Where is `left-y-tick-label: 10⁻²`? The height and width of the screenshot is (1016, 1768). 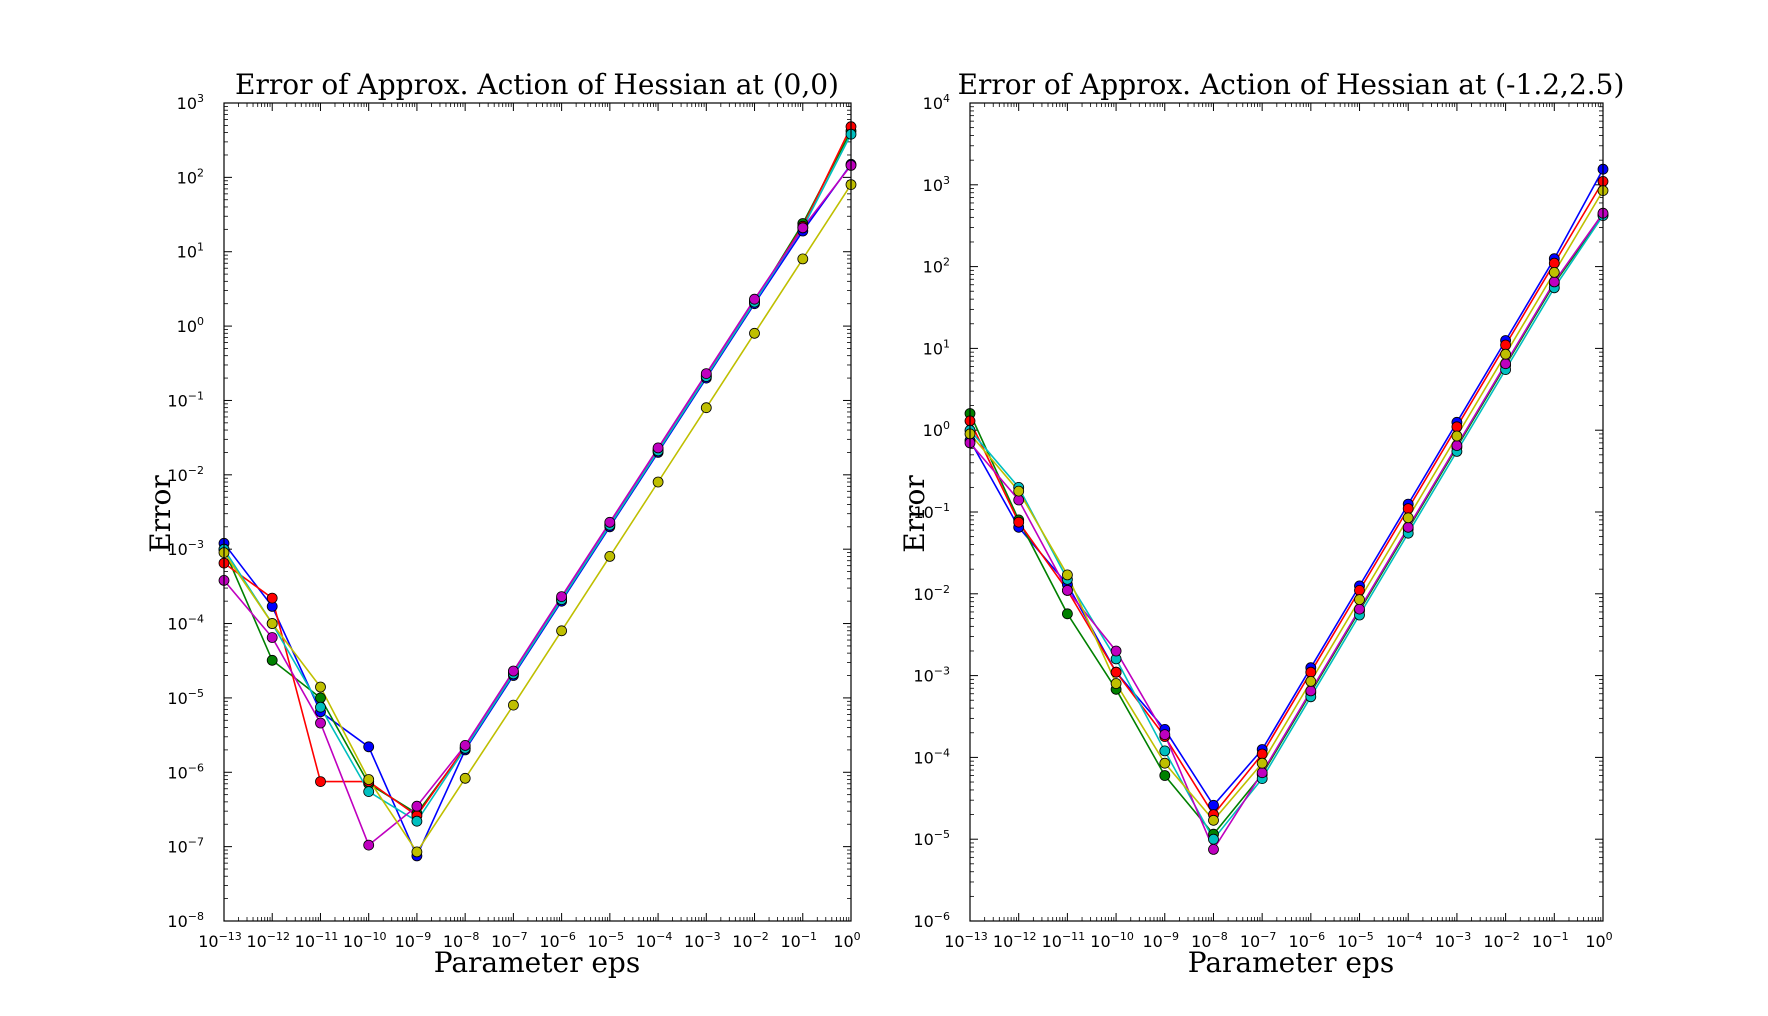 left-y-tick-label: 10⁻² is located at coordinates (185, 474).